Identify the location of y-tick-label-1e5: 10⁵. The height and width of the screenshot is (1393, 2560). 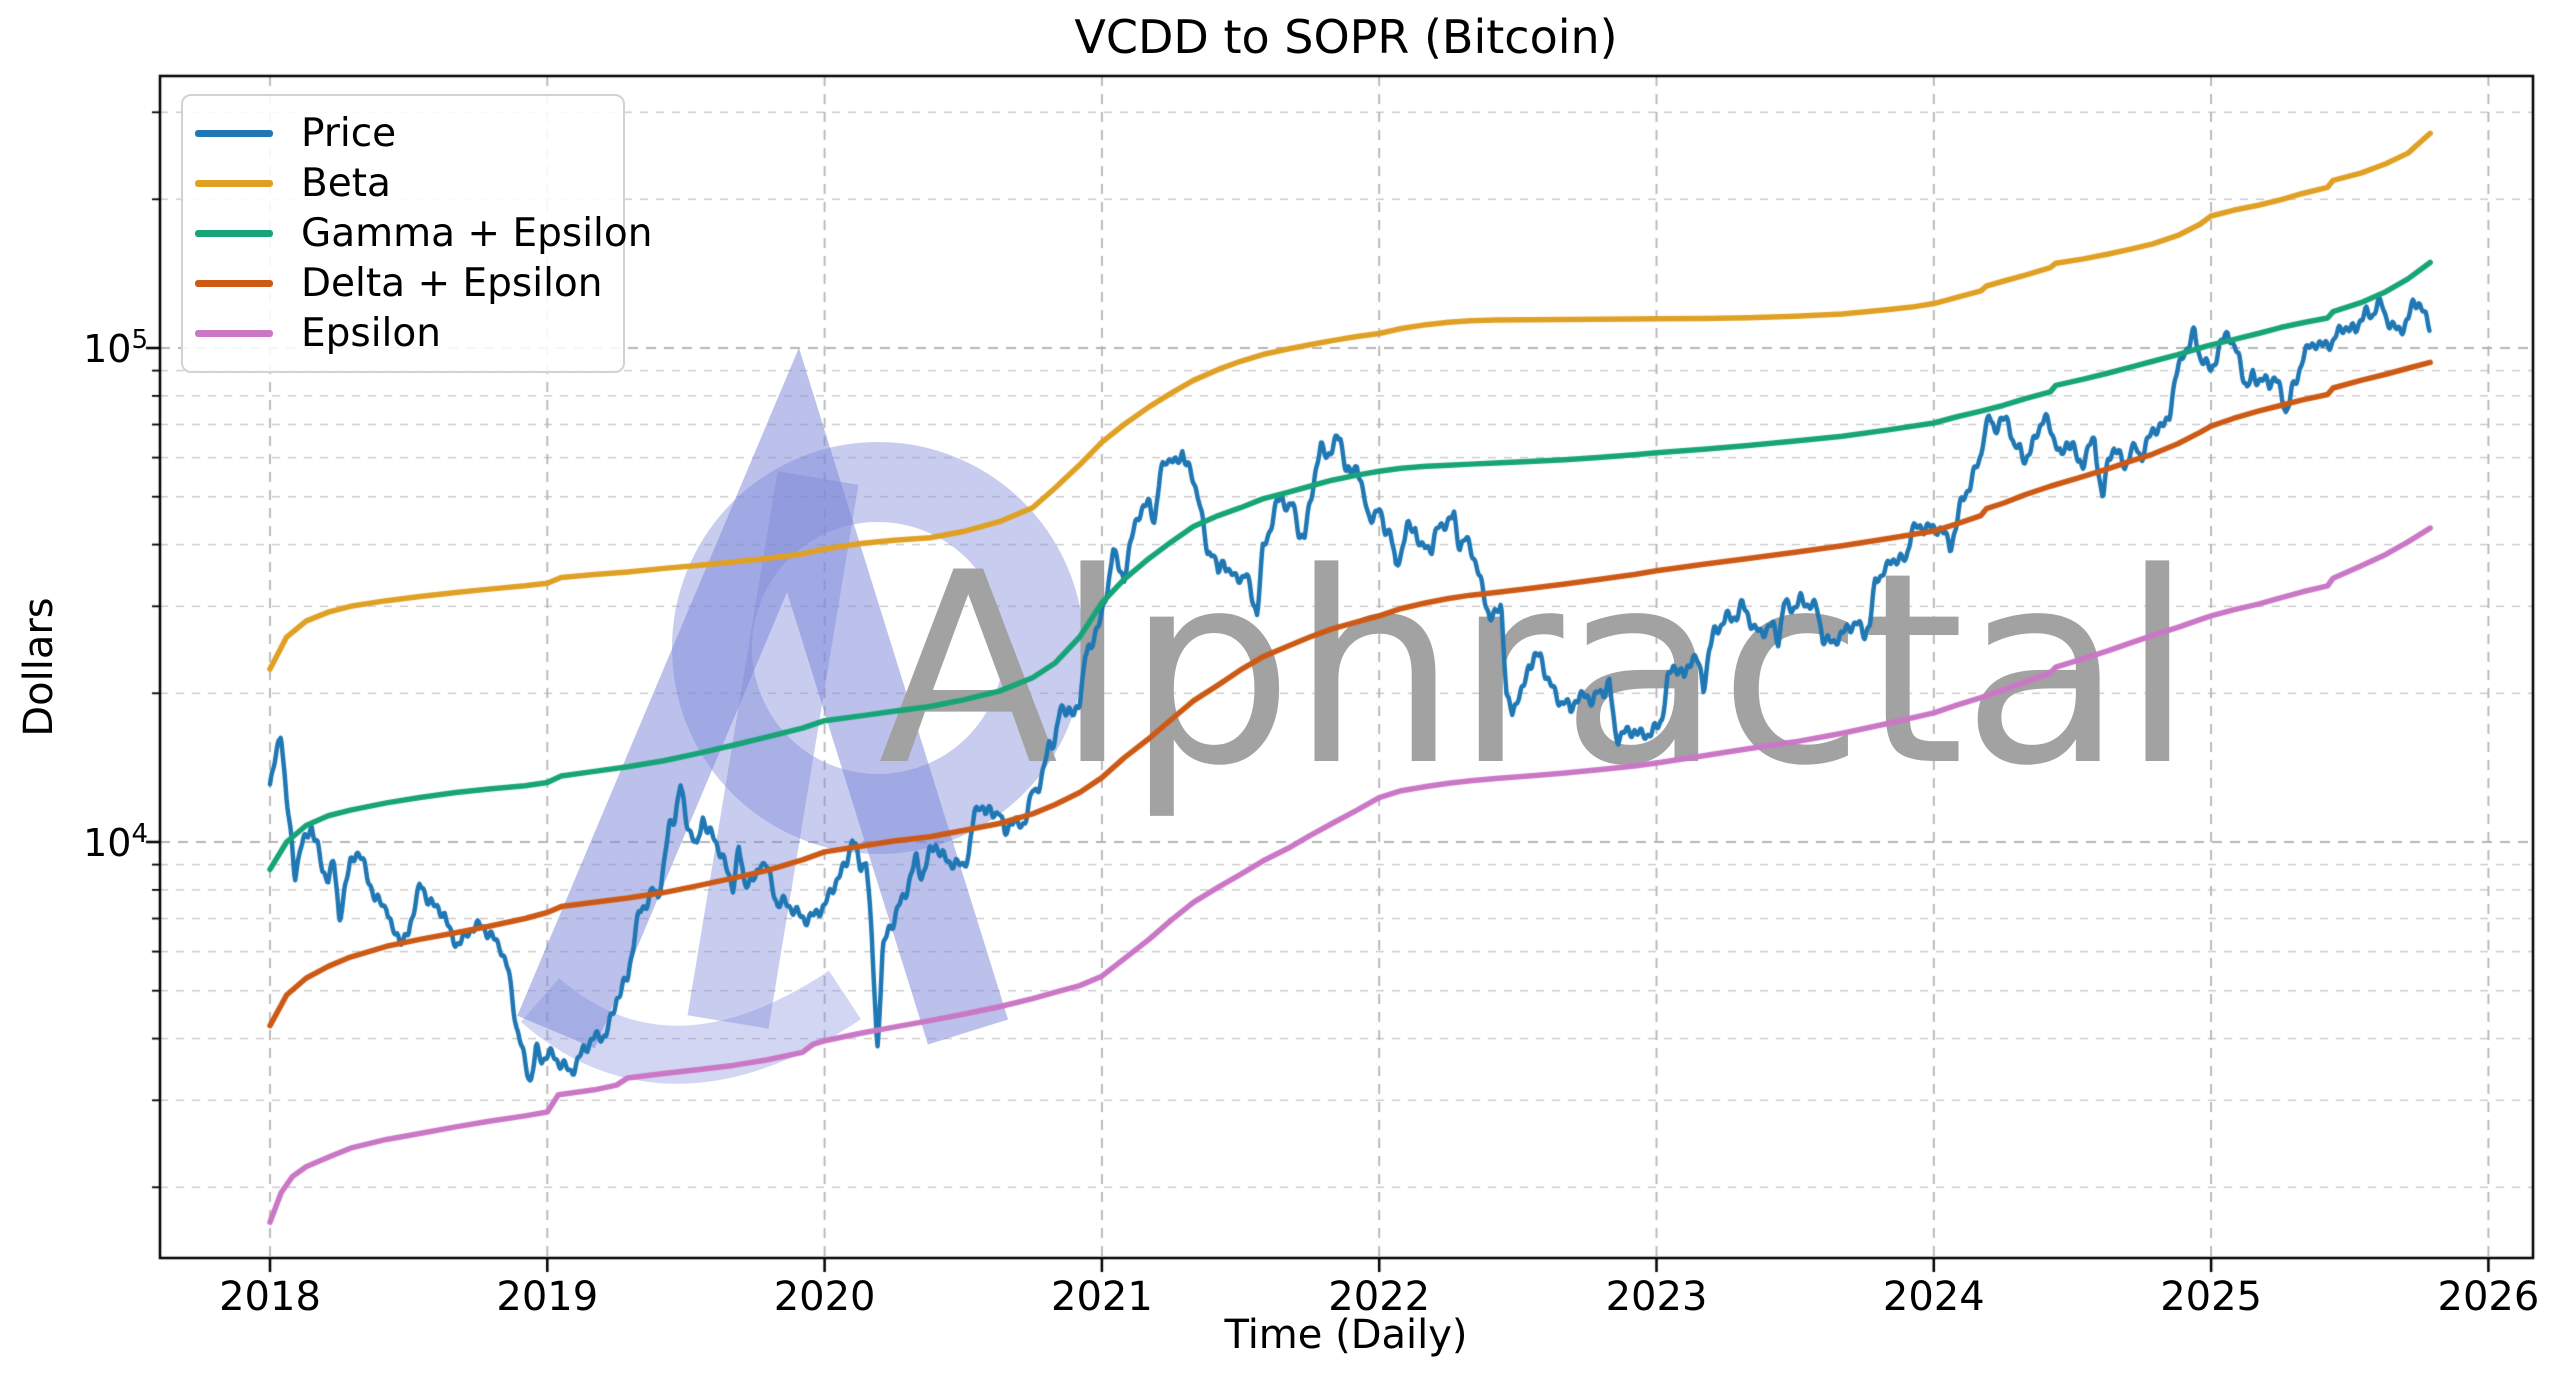
(115, 348).